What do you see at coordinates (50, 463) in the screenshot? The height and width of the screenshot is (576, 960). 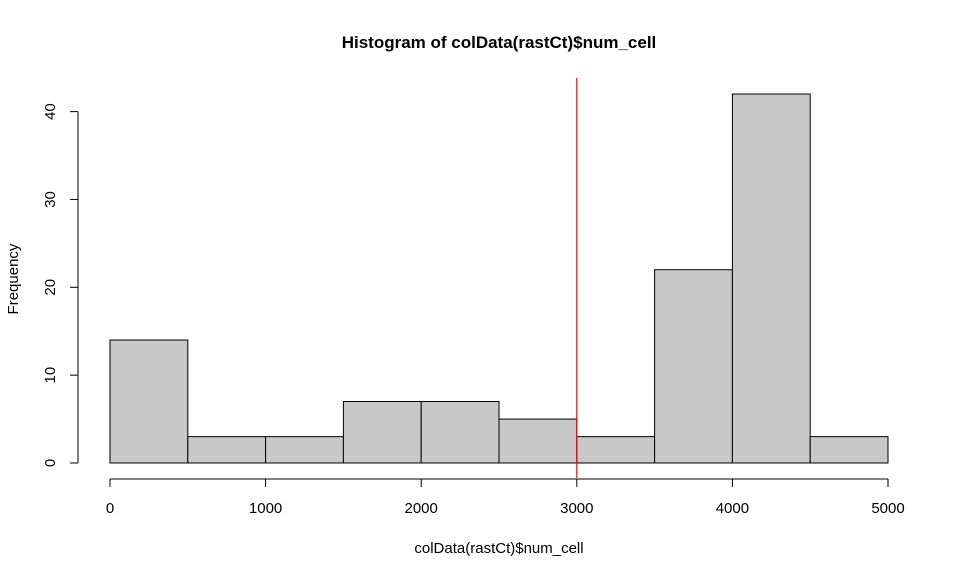 I see `y-tick-label: 0` at bounding box center [50, 463].